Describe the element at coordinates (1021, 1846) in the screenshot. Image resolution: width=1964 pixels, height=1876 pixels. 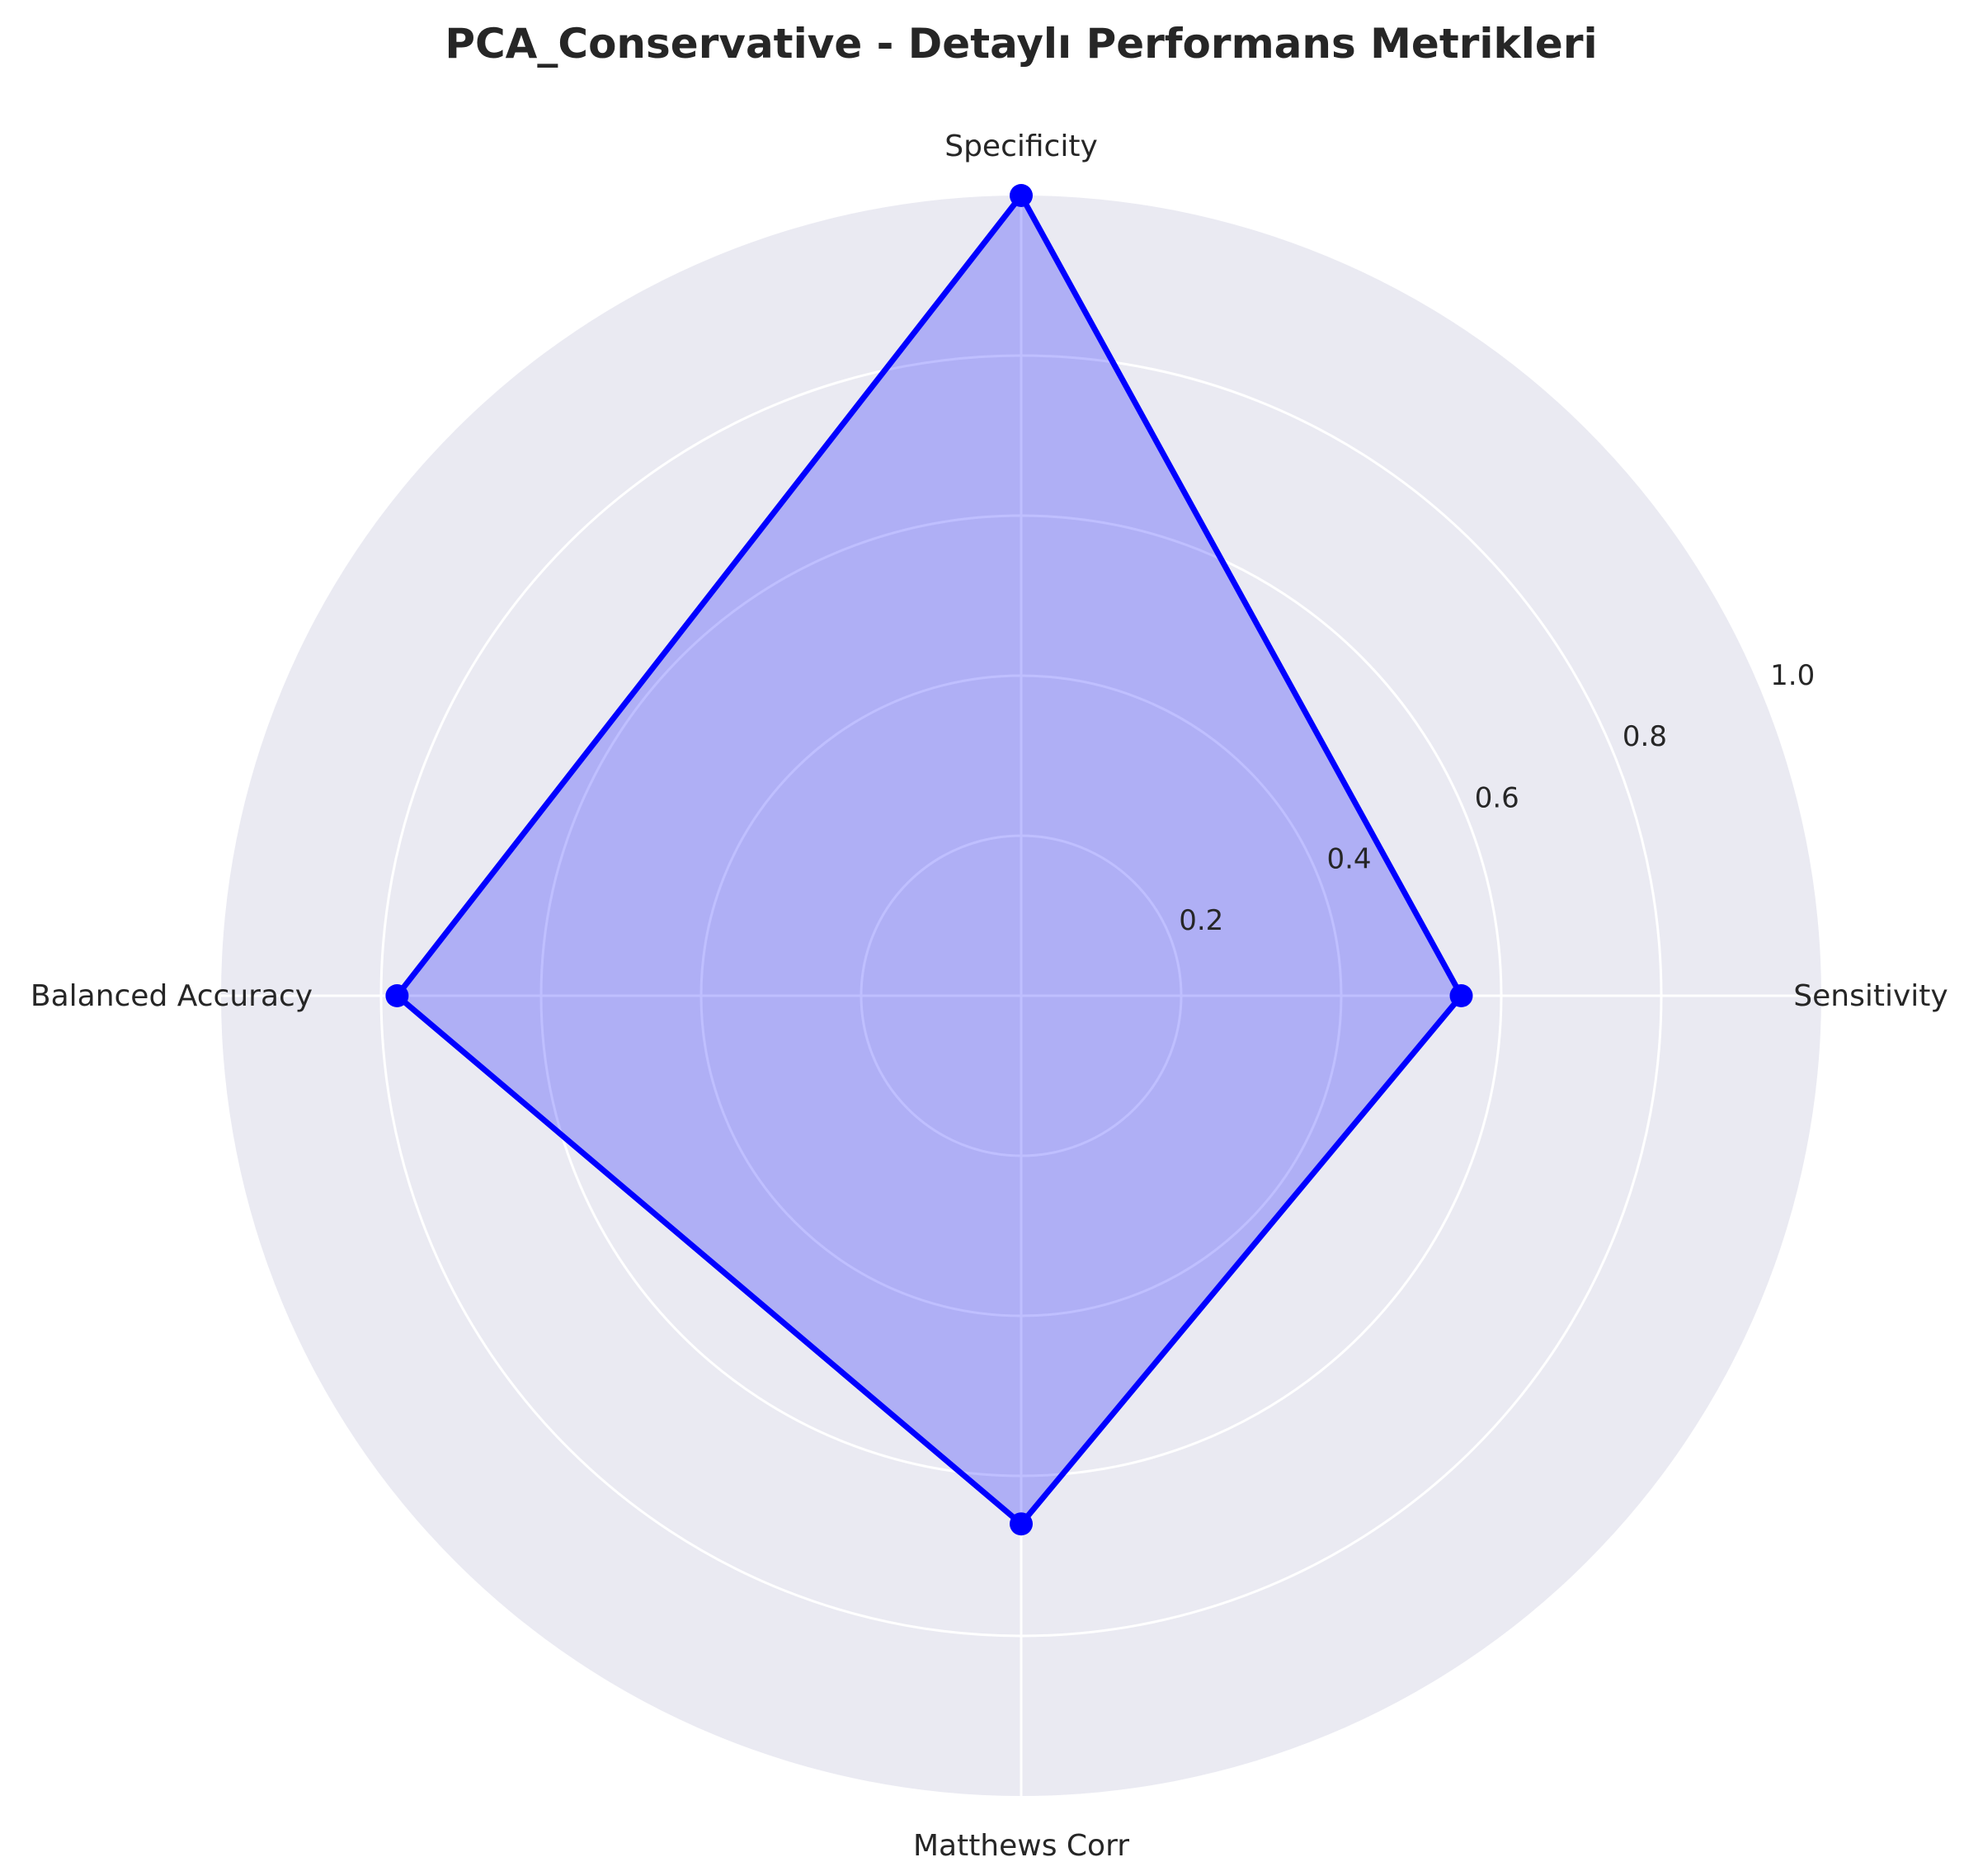
I see `category-label-matthews-corr: Matthews Corr` at that location.